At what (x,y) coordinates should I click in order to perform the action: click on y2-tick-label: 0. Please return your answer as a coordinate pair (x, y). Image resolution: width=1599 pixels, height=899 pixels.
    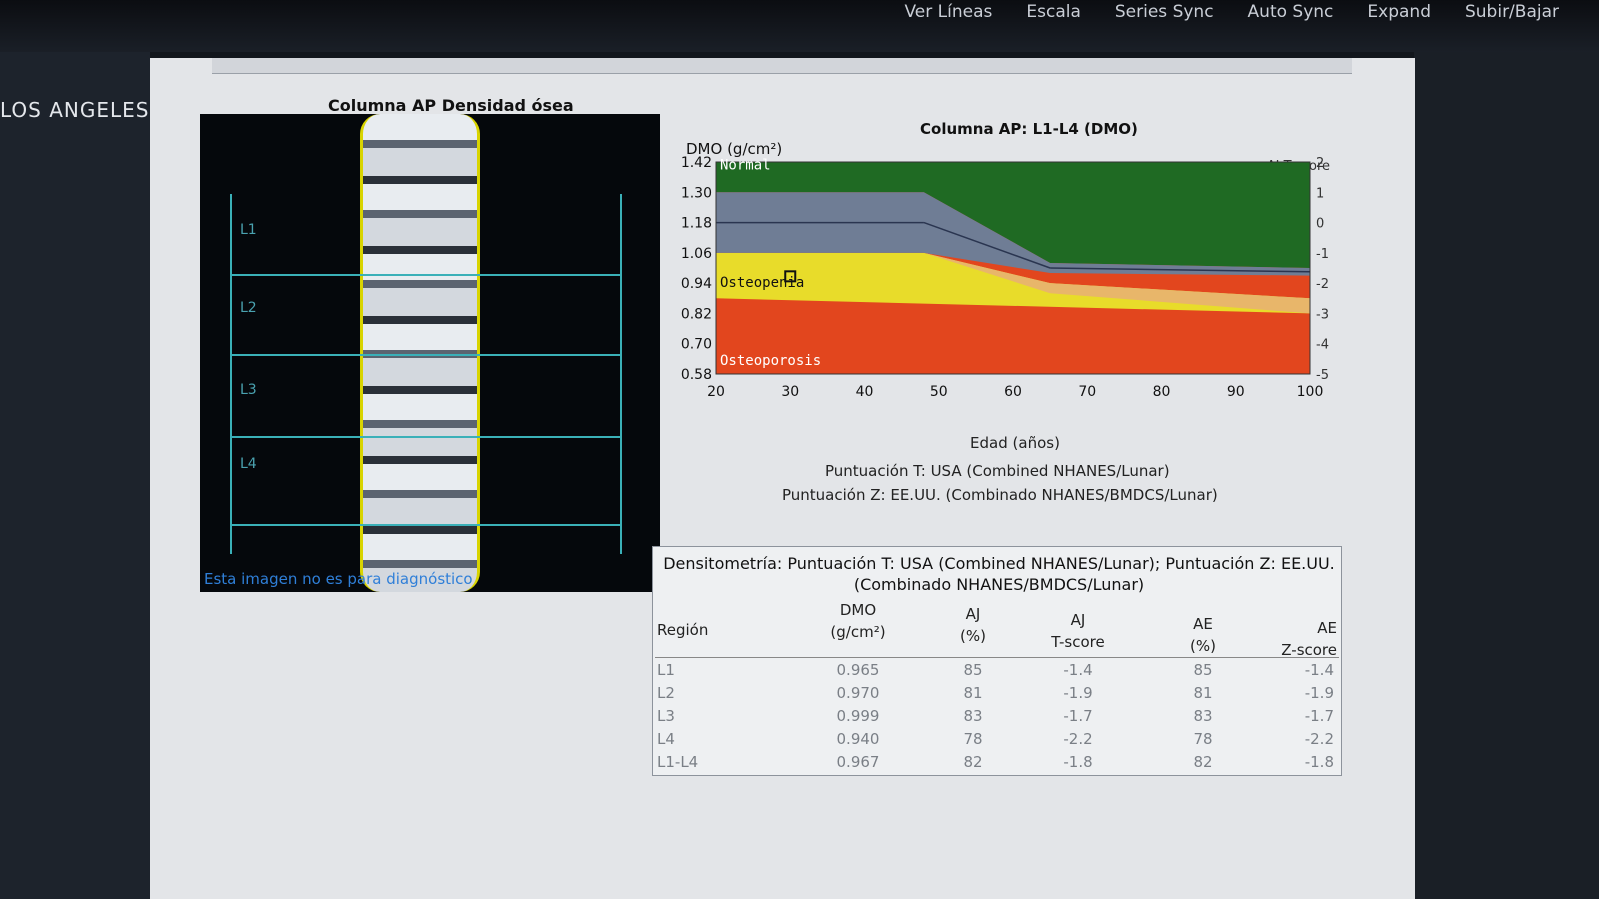
    Looking at the image, I should click on (1320, 224).